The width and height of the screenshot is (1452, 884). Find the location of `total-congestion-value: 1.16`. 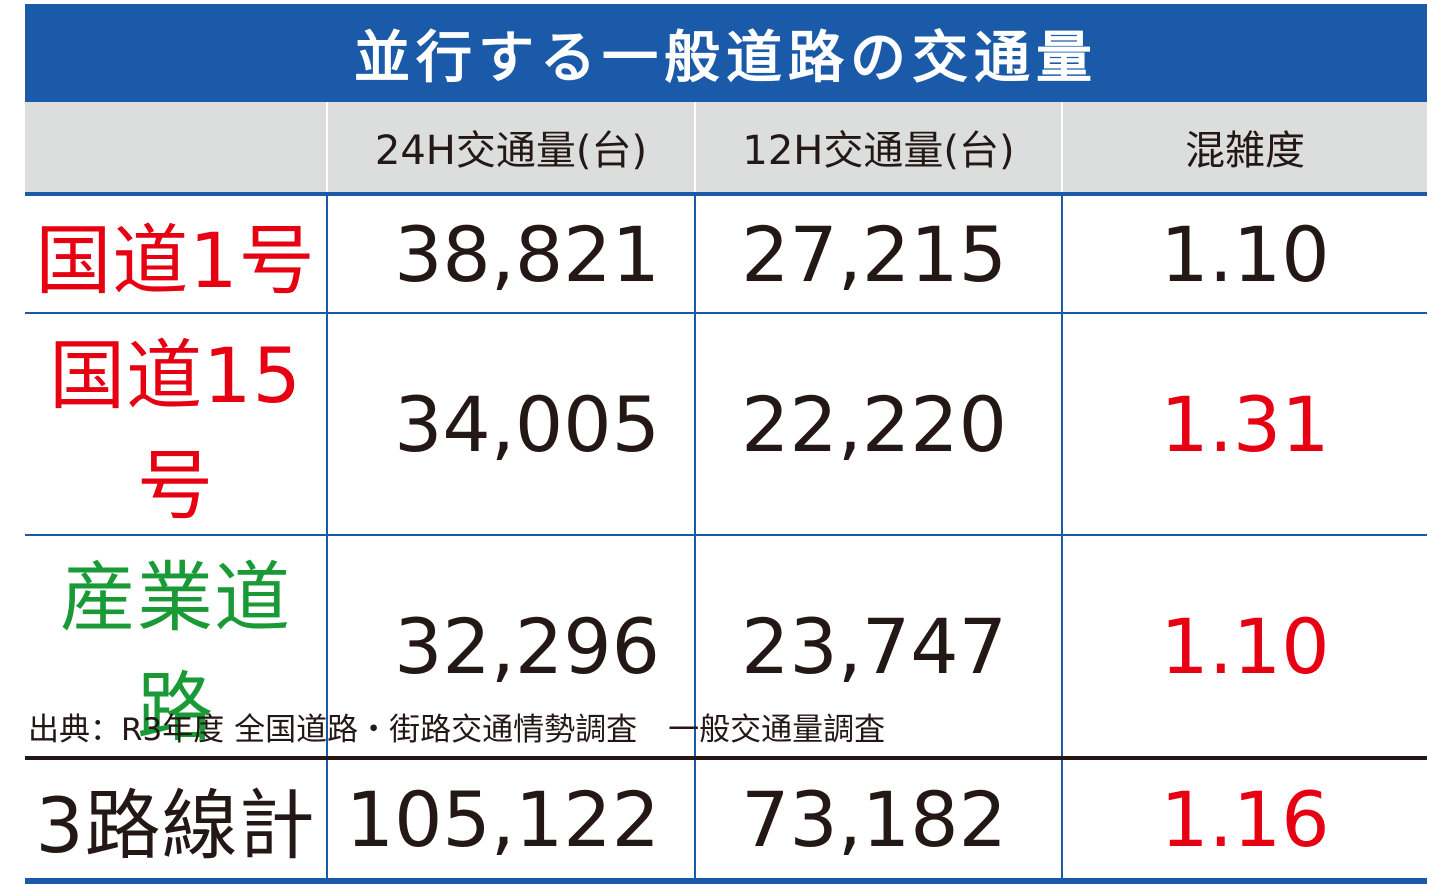

total-congestion-value: 1.16 is located at coordinates (1244, 820).